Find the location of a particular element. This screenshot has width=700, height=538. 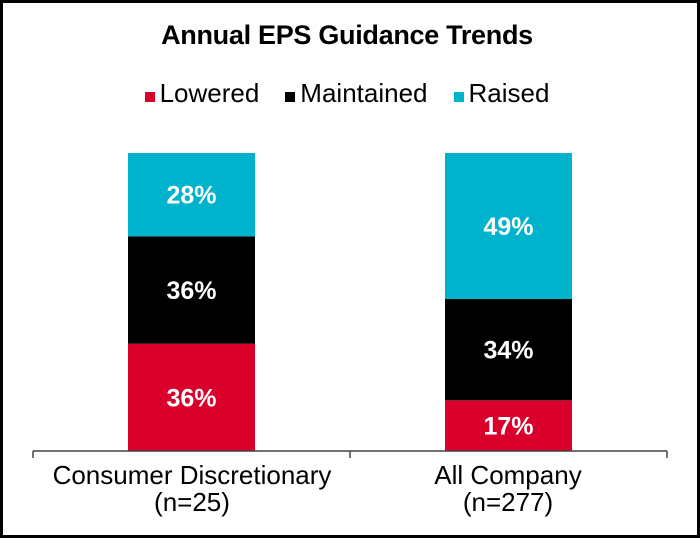

chart-title: Annual EPS Guidance Trends is located at coordinates (347, 35).